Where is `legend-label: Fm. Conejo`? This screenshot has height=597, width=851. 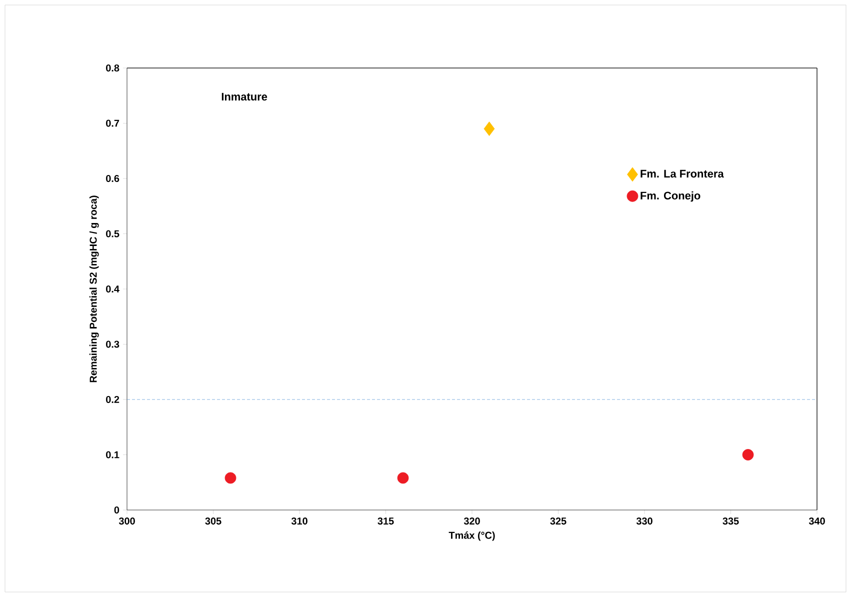
legend-label: Fm. Conejo is located at coordinates (670, 196).